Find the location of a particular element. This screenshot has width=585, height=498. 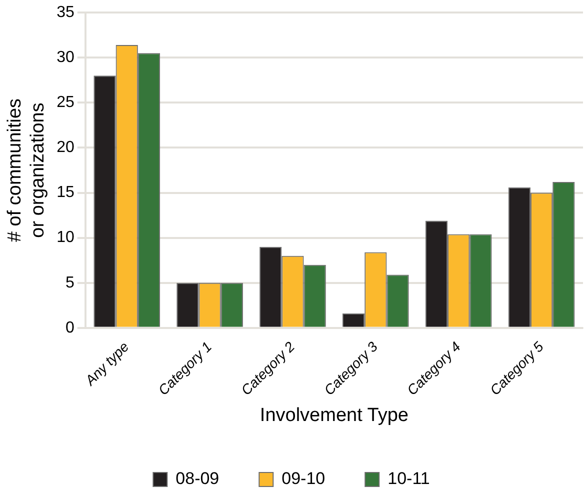

y-tick-label: 10 is located at coordinates (65, 237).